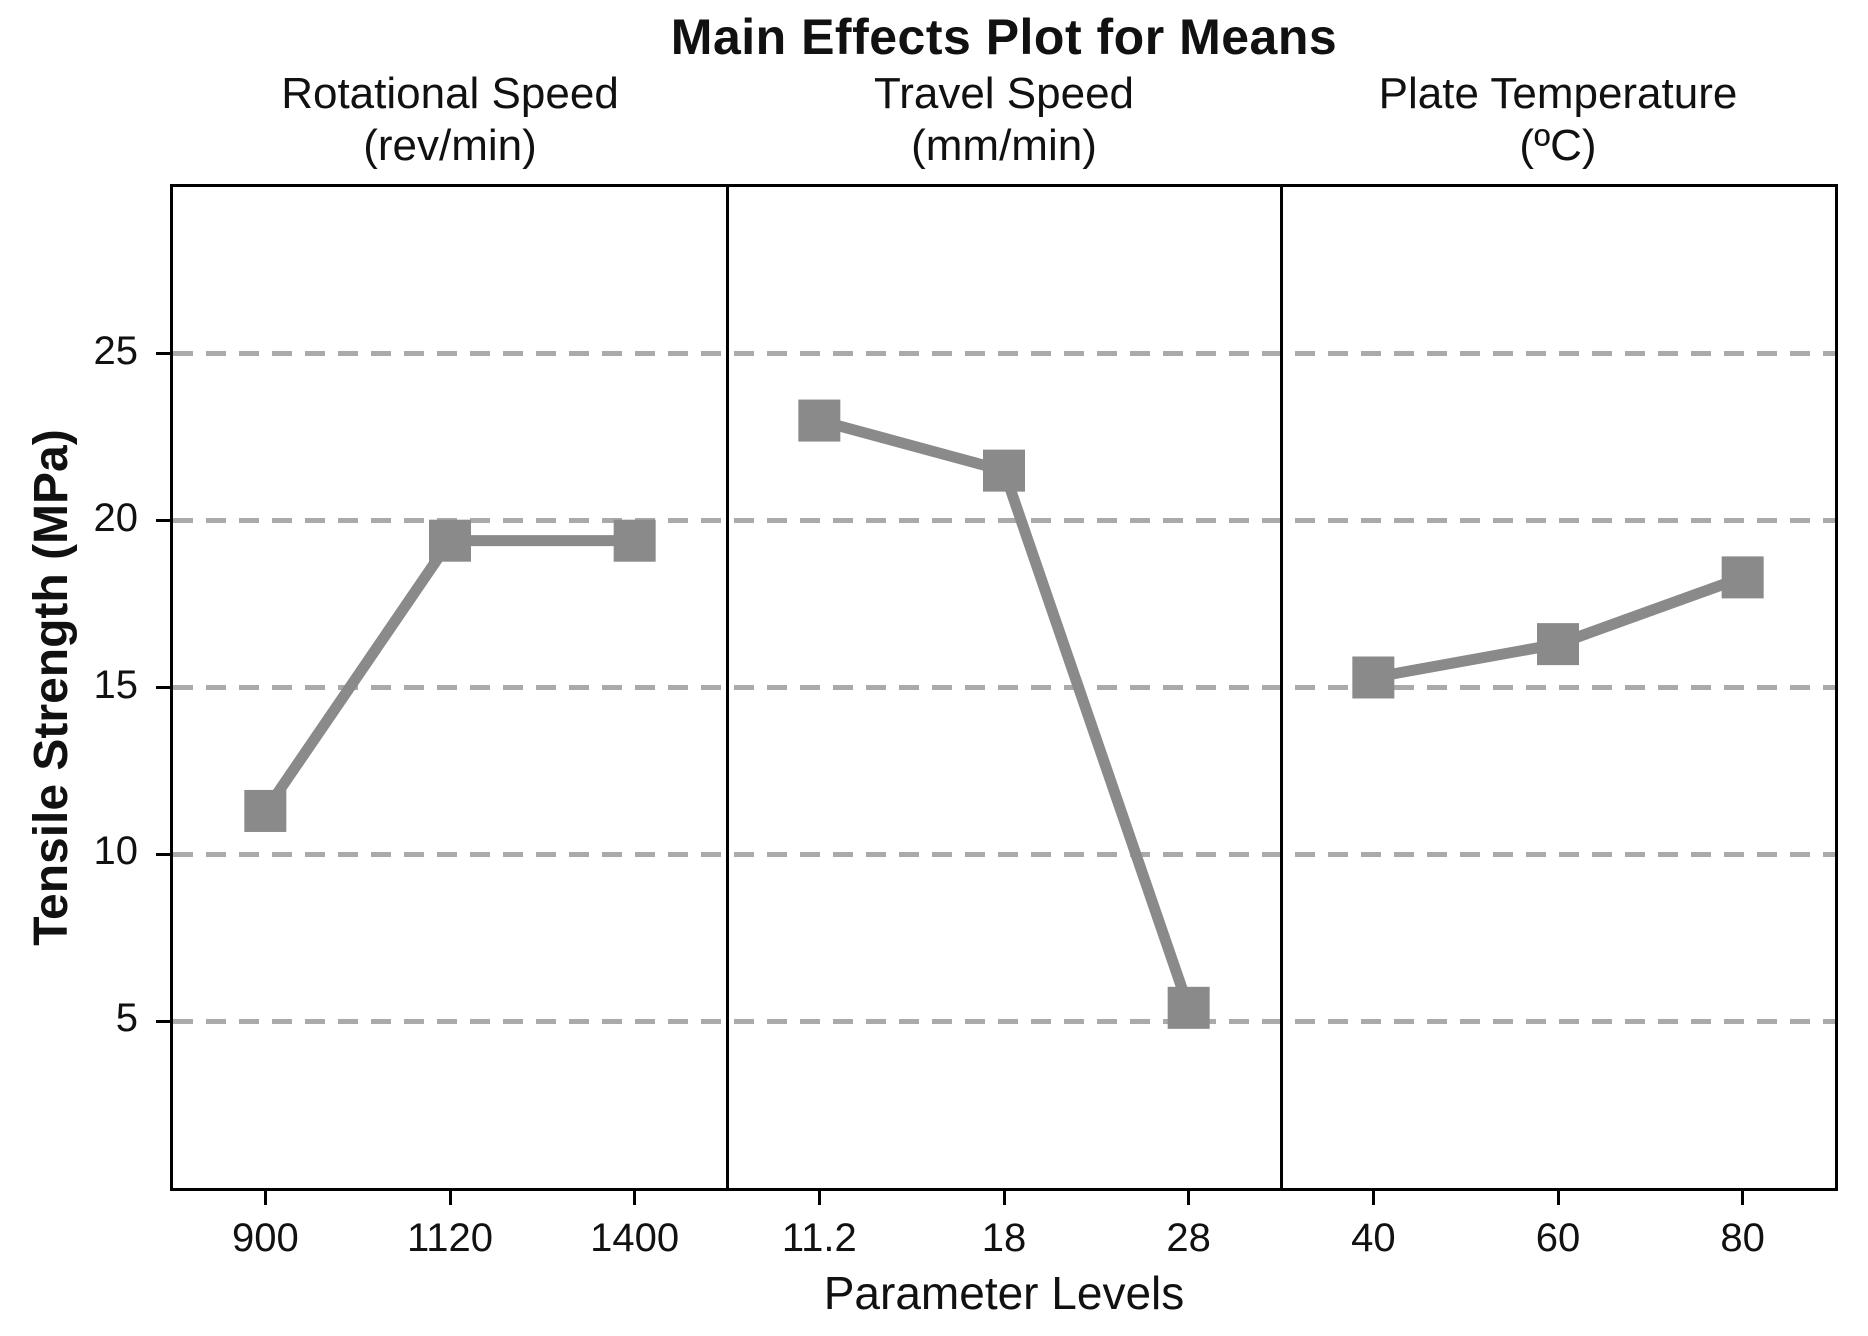 This screenshot has width=1868, height=1336. Describe the element at coordinates (265, 1238) in the screenshot. I see `x-tick-label: 900` at that location.